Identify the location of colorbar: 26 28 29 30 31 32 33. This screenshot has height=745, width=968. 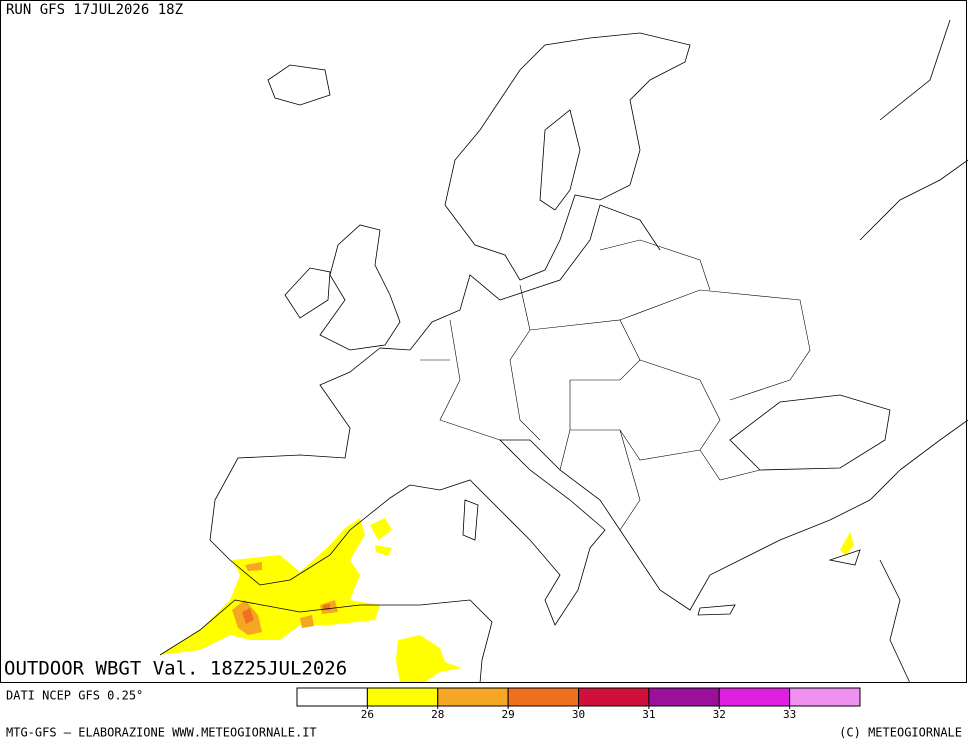
(578, 704).